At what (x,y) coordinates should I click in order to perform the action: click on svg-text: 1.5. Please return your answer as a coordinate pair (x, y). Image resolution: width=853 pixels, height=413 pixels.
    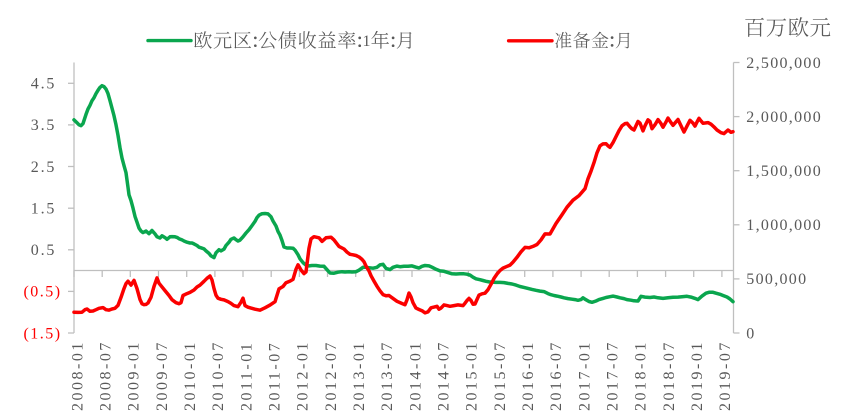
    Looking at the image, I should click on (43, 209).